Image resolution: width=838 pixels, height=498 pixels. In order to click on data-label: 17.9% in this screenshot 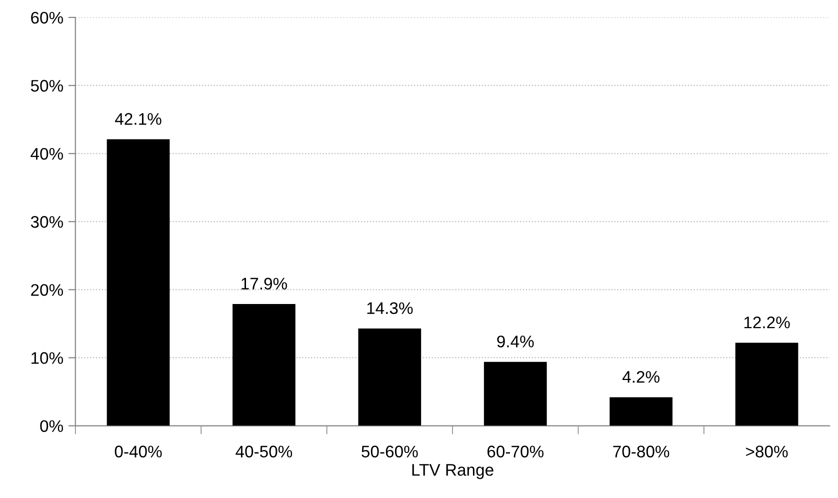, I will do `click(265, 284)`.